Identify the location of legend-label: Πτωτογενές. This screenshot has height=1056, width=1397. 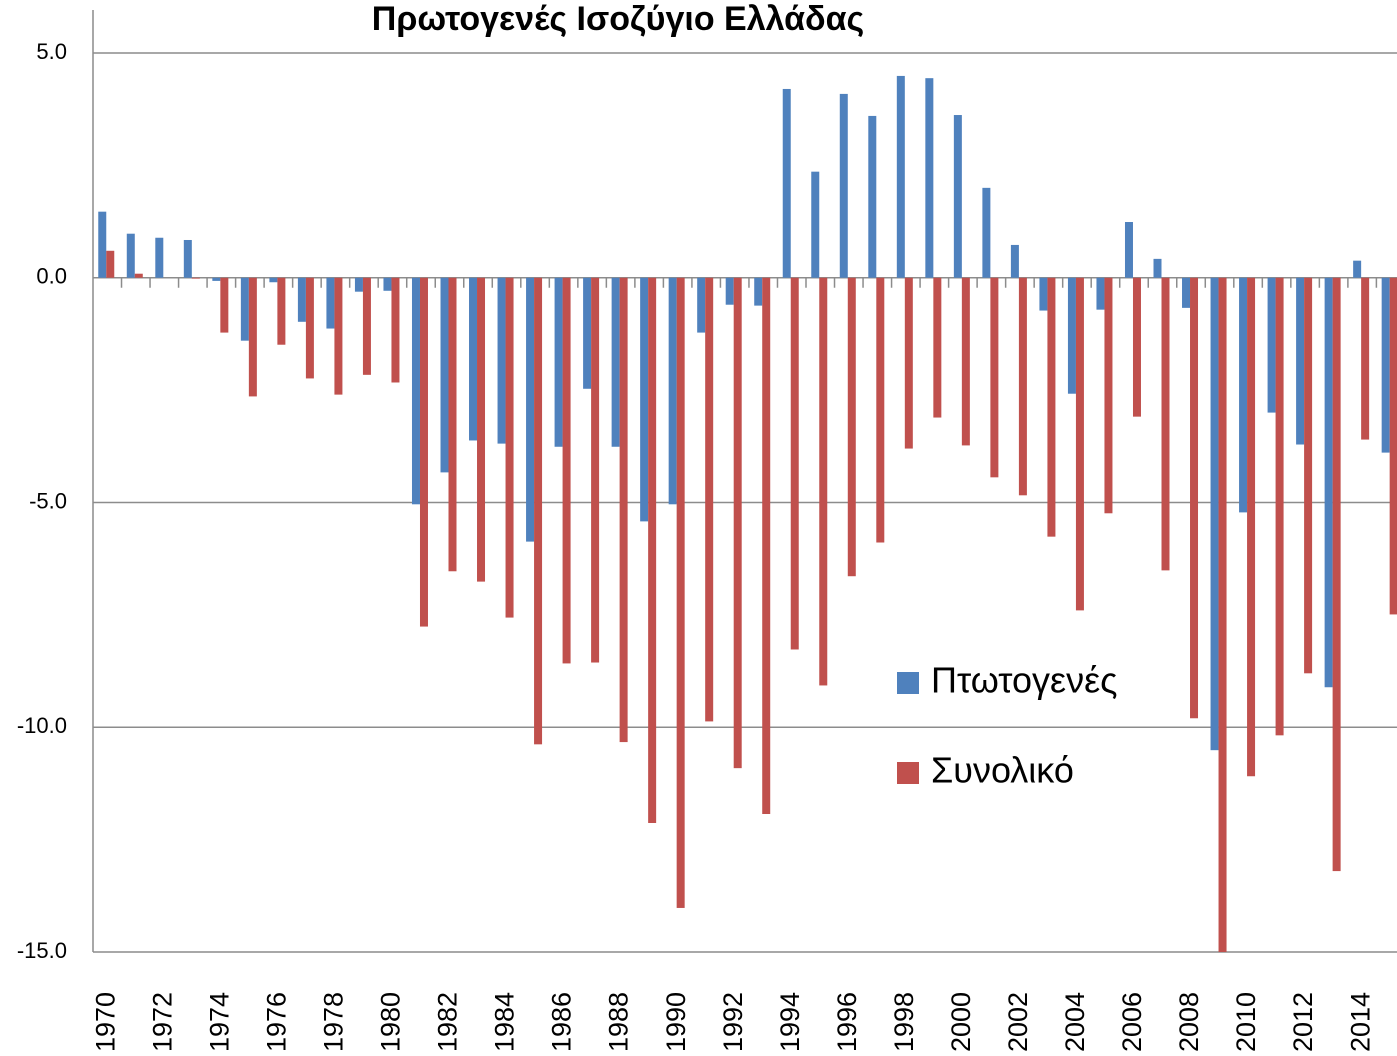
(1024, 680).